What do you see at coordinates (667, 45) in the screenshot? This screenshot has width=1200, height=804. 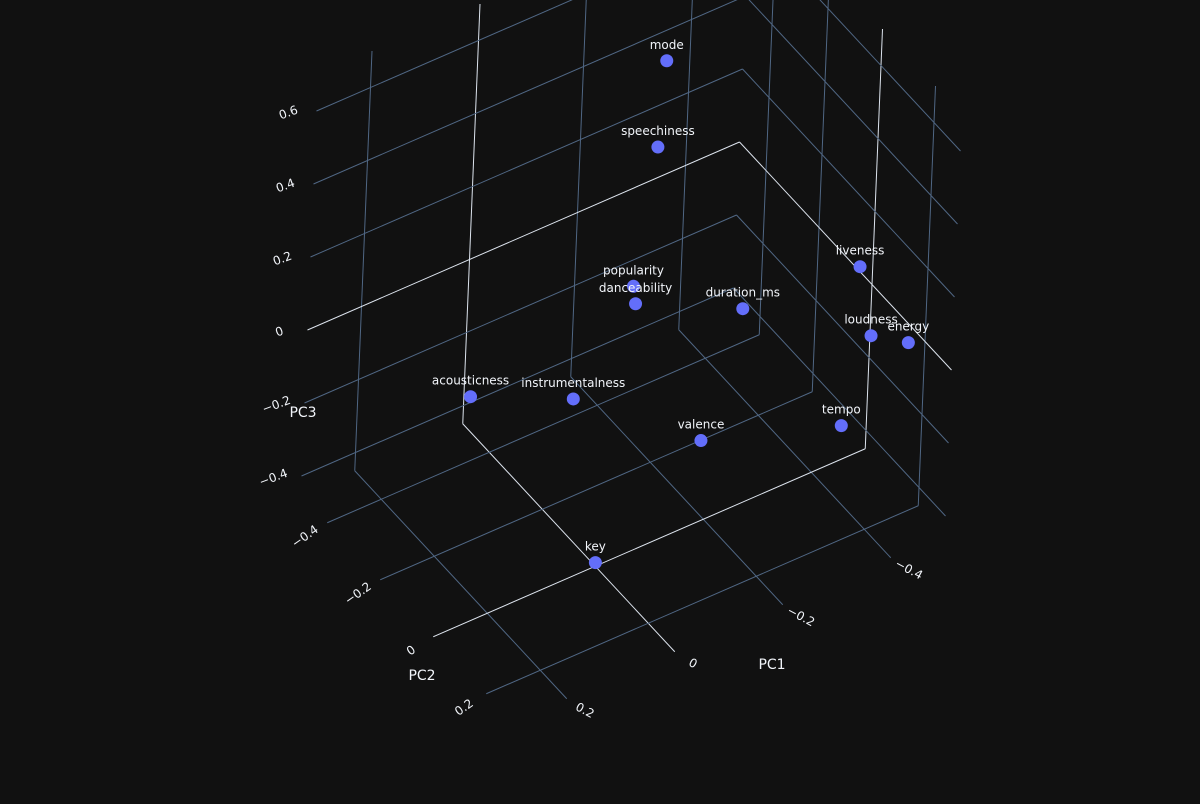 I see `data-point-label: mode` at bounding box center [667, 45].